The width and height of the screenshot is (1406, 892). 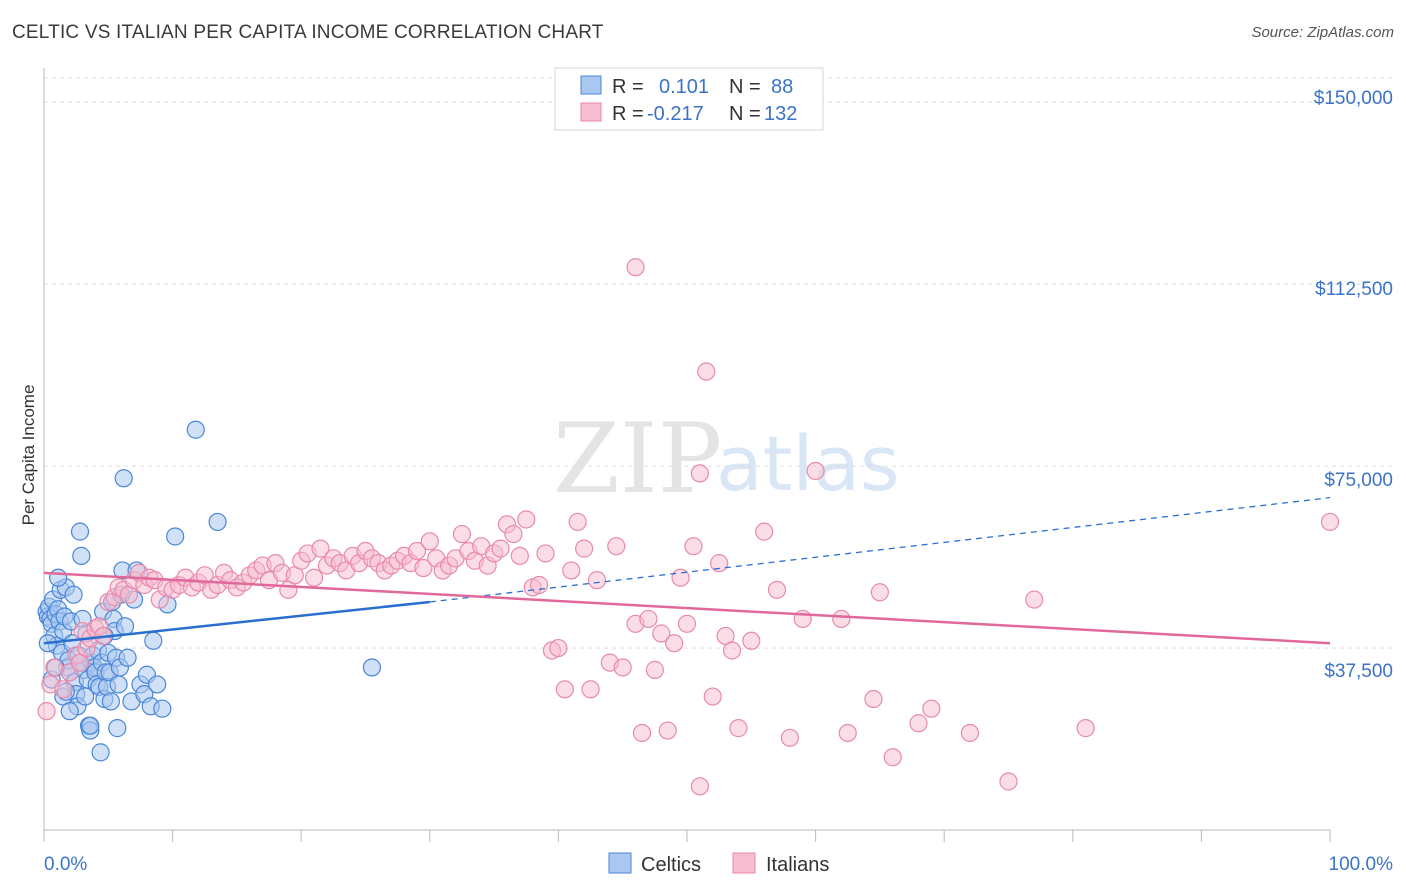 I want to click on legend-r-value-celtics: 0.101, so click(x=684, y=87).